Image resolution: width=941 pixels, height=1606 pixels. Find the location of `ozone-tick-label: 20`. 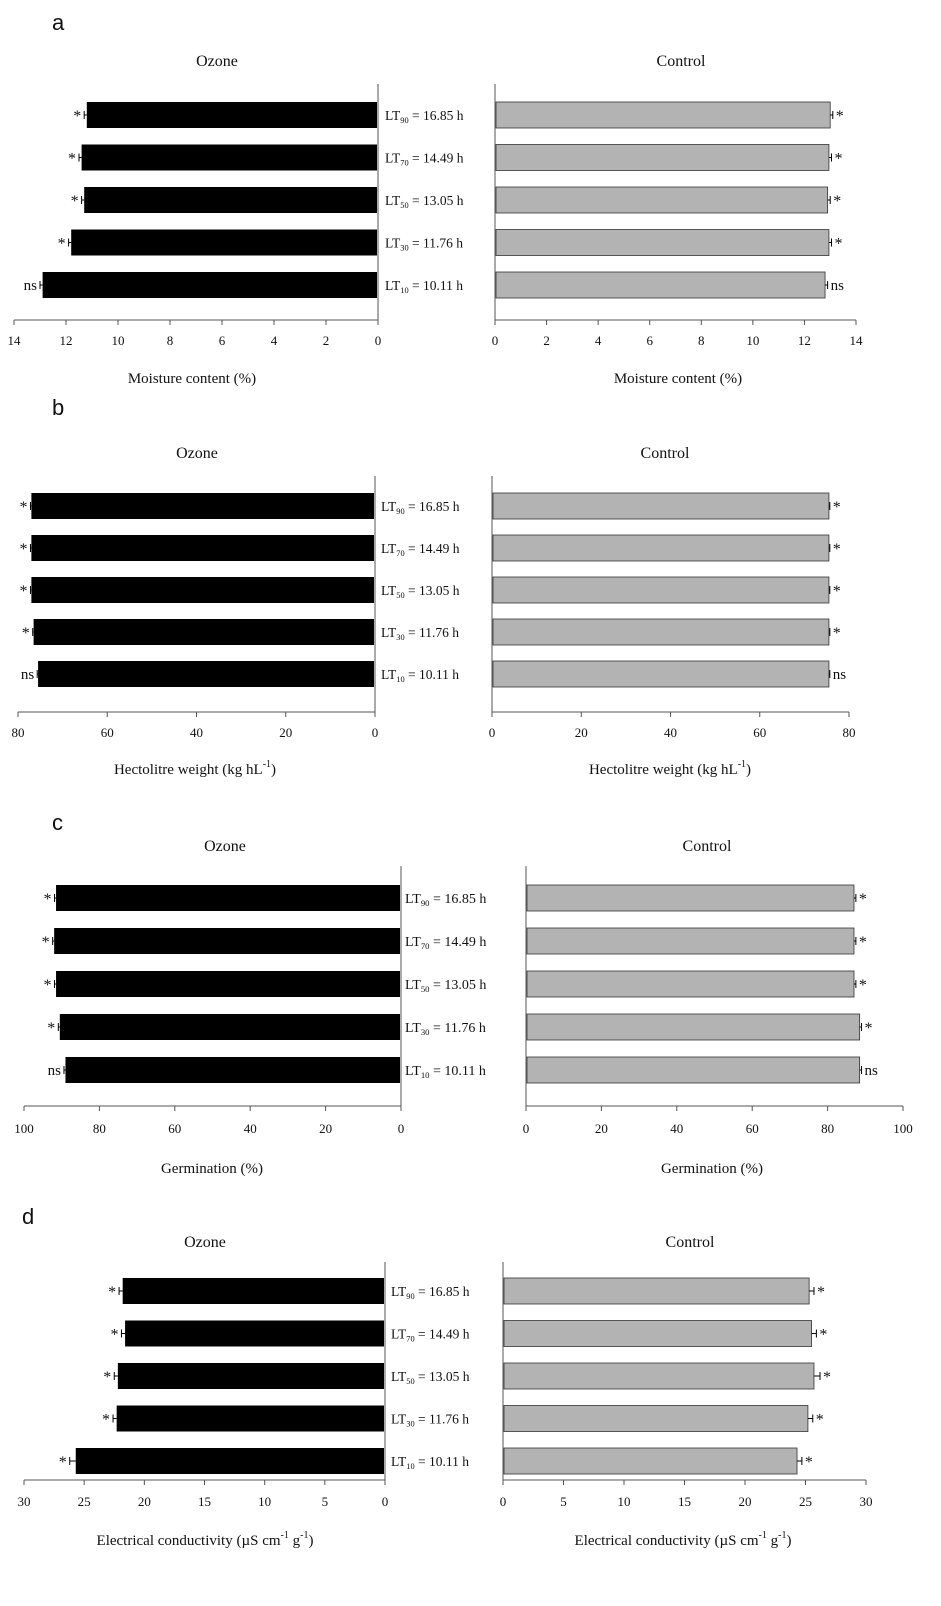

ozone-tick-label: 20 is located at coordinates (285, 732).